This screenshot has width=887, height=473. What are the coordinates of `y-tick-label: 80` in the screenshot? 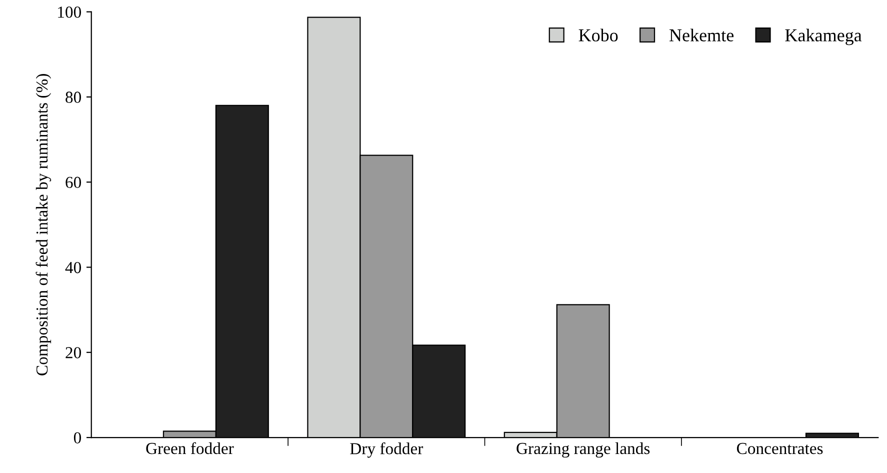 It's located at (74, 97).